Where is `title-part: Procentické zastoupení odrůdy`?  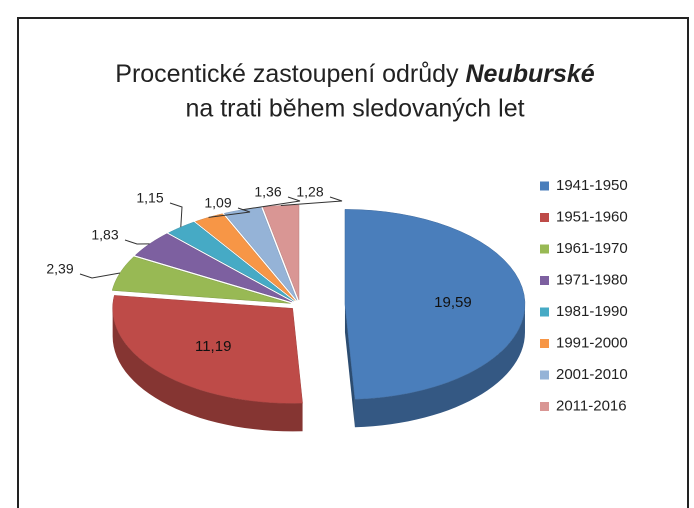
title-part: Procentické zastoupení odrůdy is located at coordinates (290, 74).